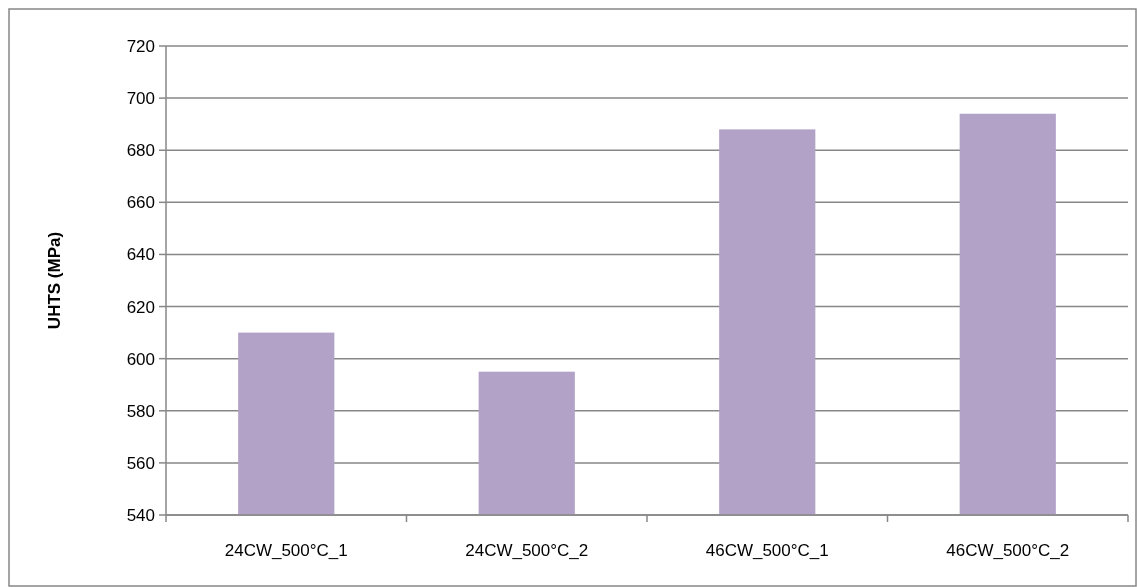  I want to click on y-tick-label: 560, so click(140, 463).